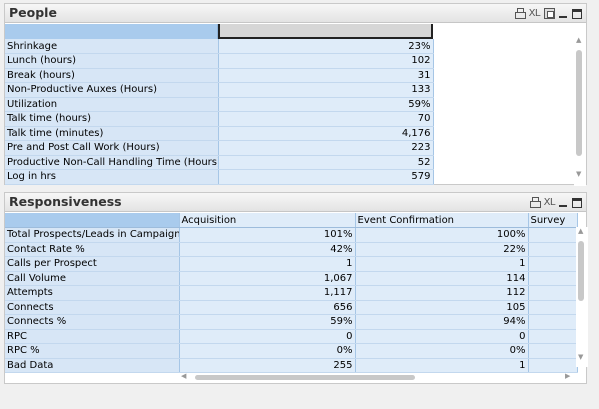 This screenshot has height=409, width=599. Describe the element at coordinates (442, 307) in the screenshot. I see `event-confirmation-cell: 105` at that location.